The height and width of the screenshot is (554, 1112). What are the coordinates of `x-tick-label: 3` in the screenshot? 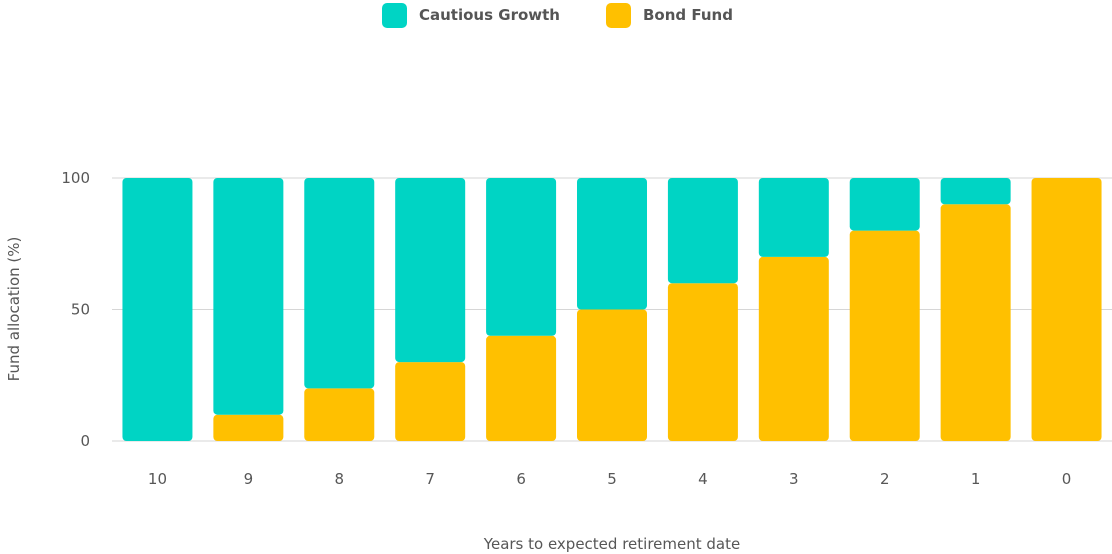 It's located at (794, 479).